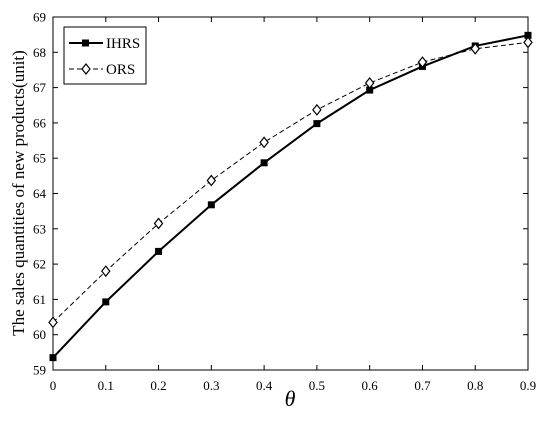 This screenshot has width=550, height=436. I want to click on y-tick-label: 59, so click(39, 370).